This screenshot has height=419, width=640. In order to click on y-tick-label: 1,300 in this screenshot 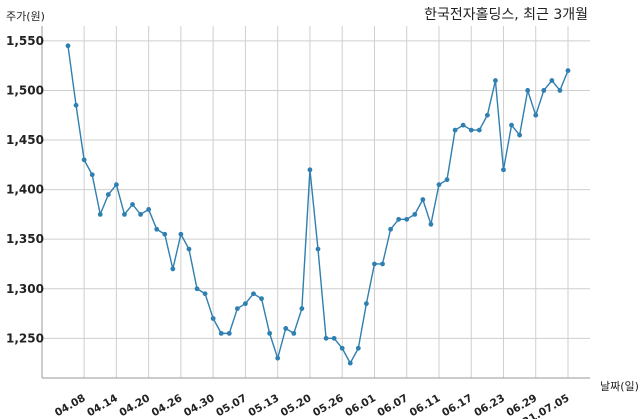, I will do `click(25, 289)`.